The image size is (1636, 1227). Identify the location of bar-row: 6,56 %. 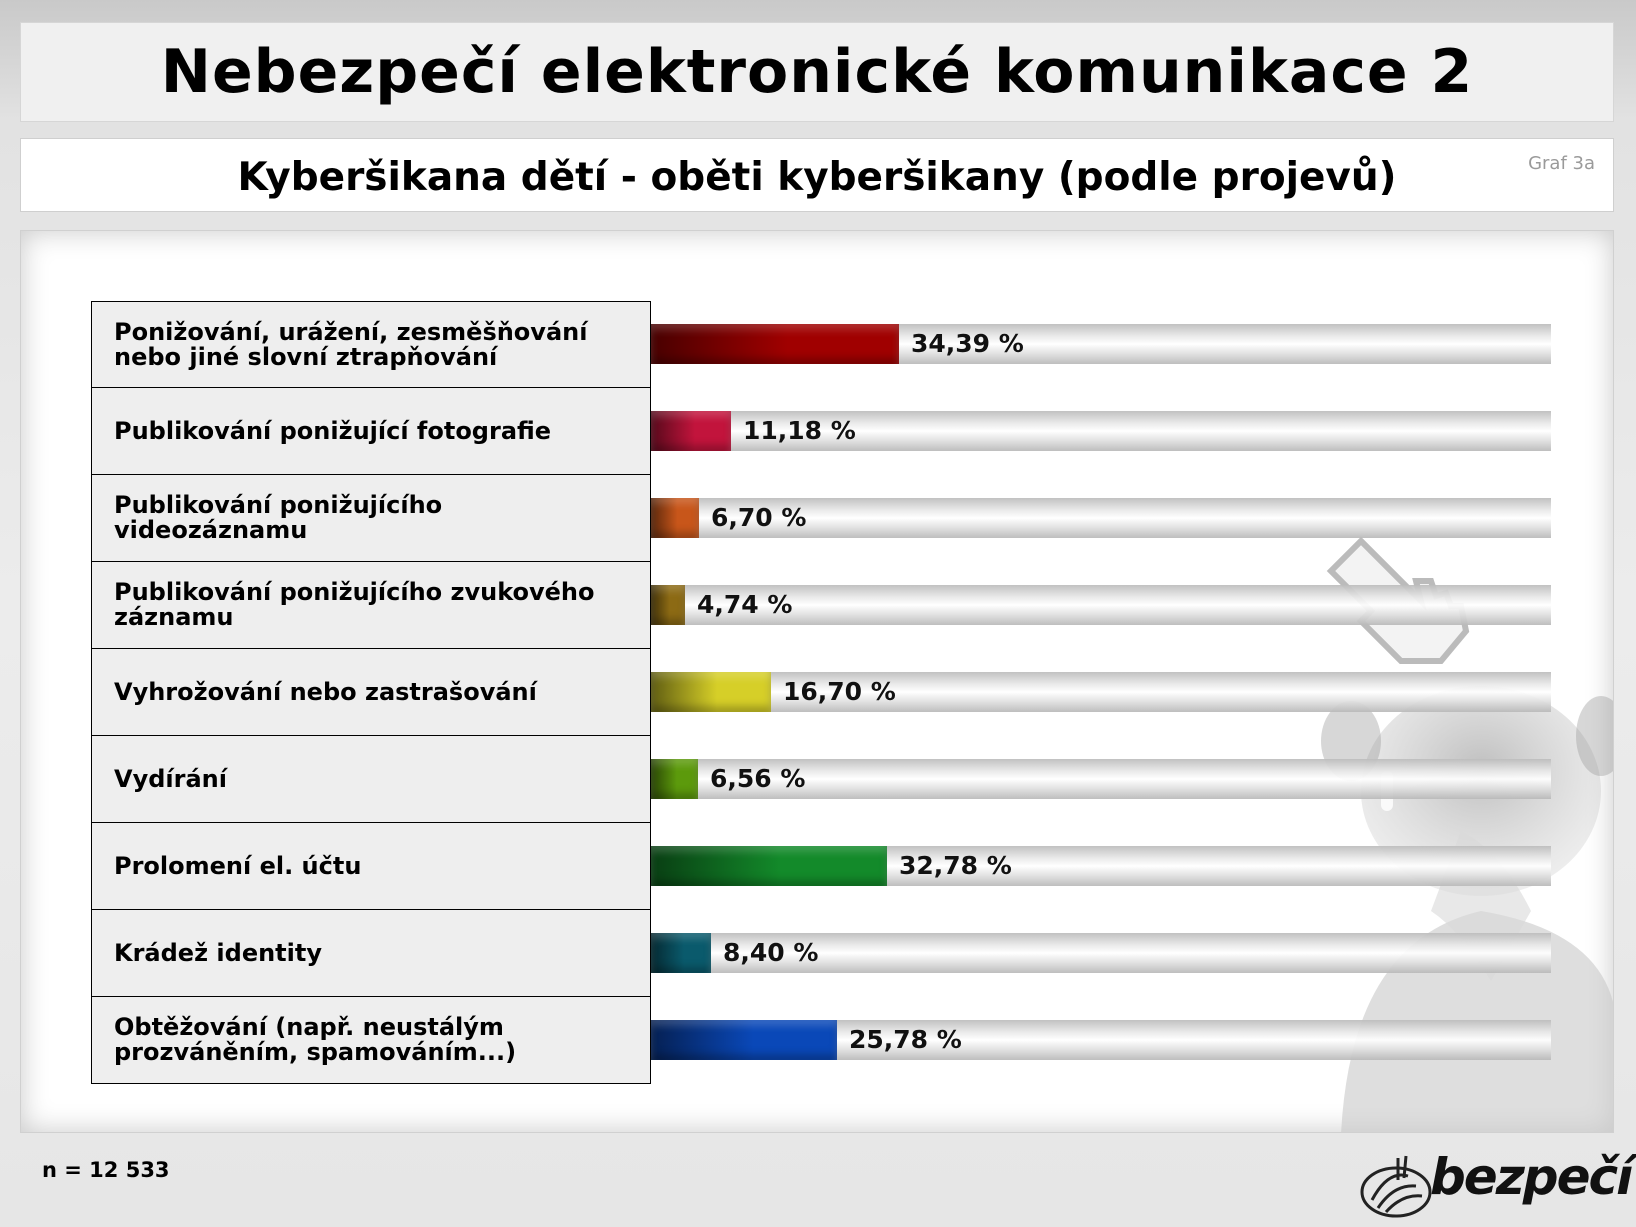
(1101, 779).